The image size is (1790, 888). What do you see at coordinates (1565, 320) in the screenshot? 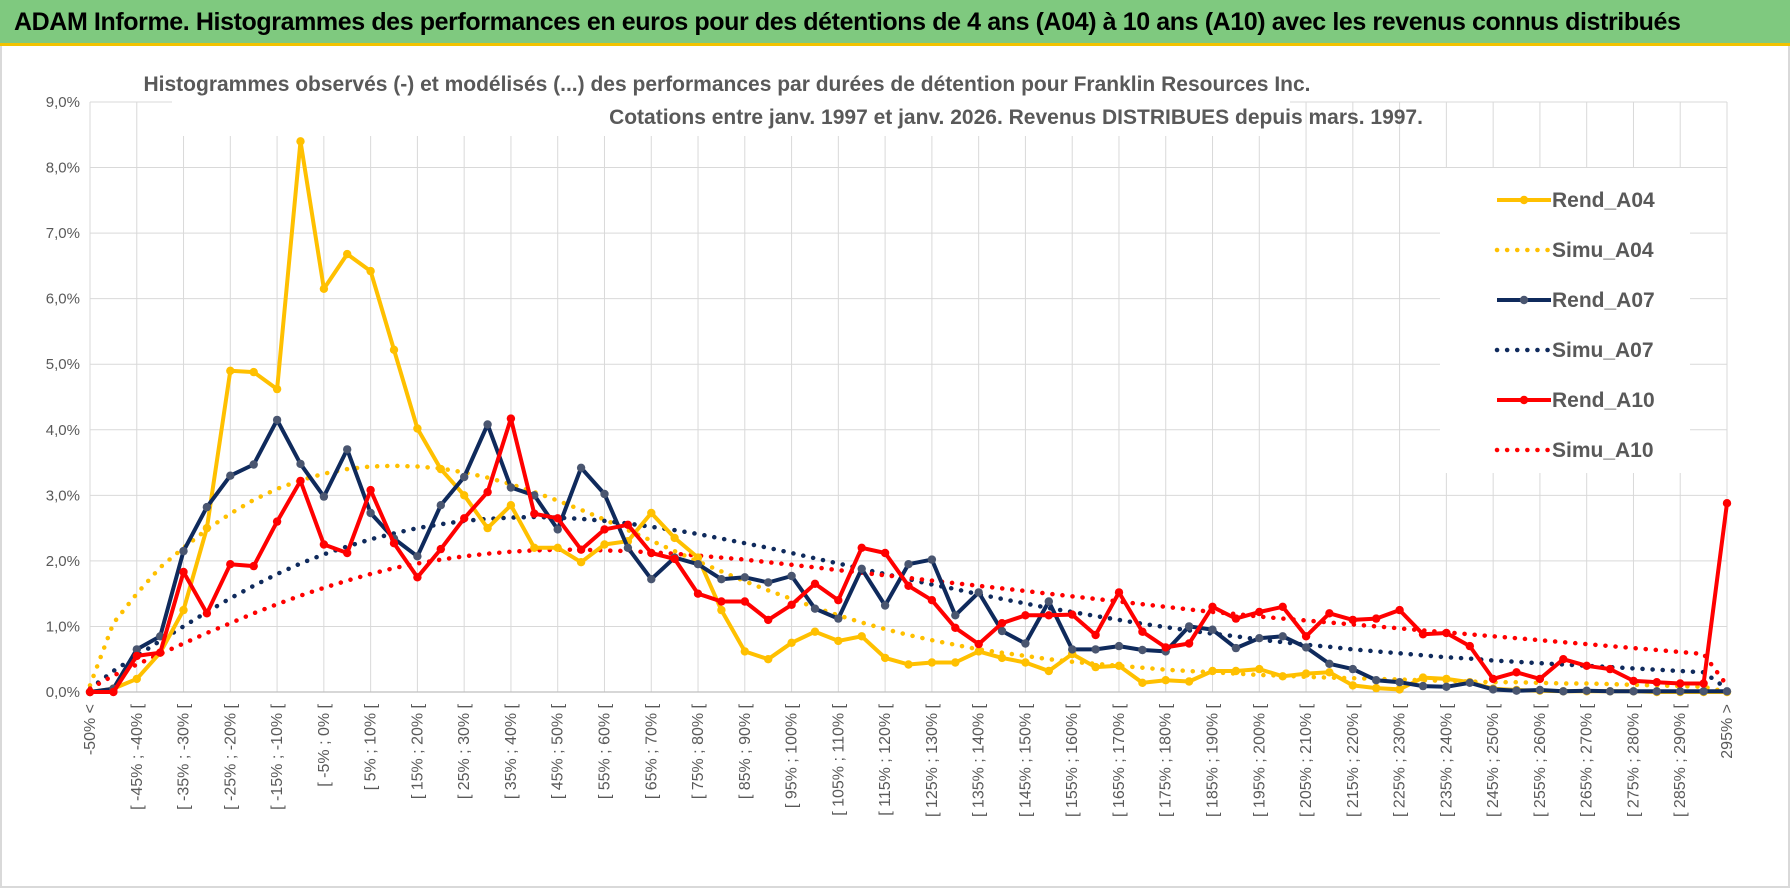
I see `legend-background` at bounding box center [1565, 320].